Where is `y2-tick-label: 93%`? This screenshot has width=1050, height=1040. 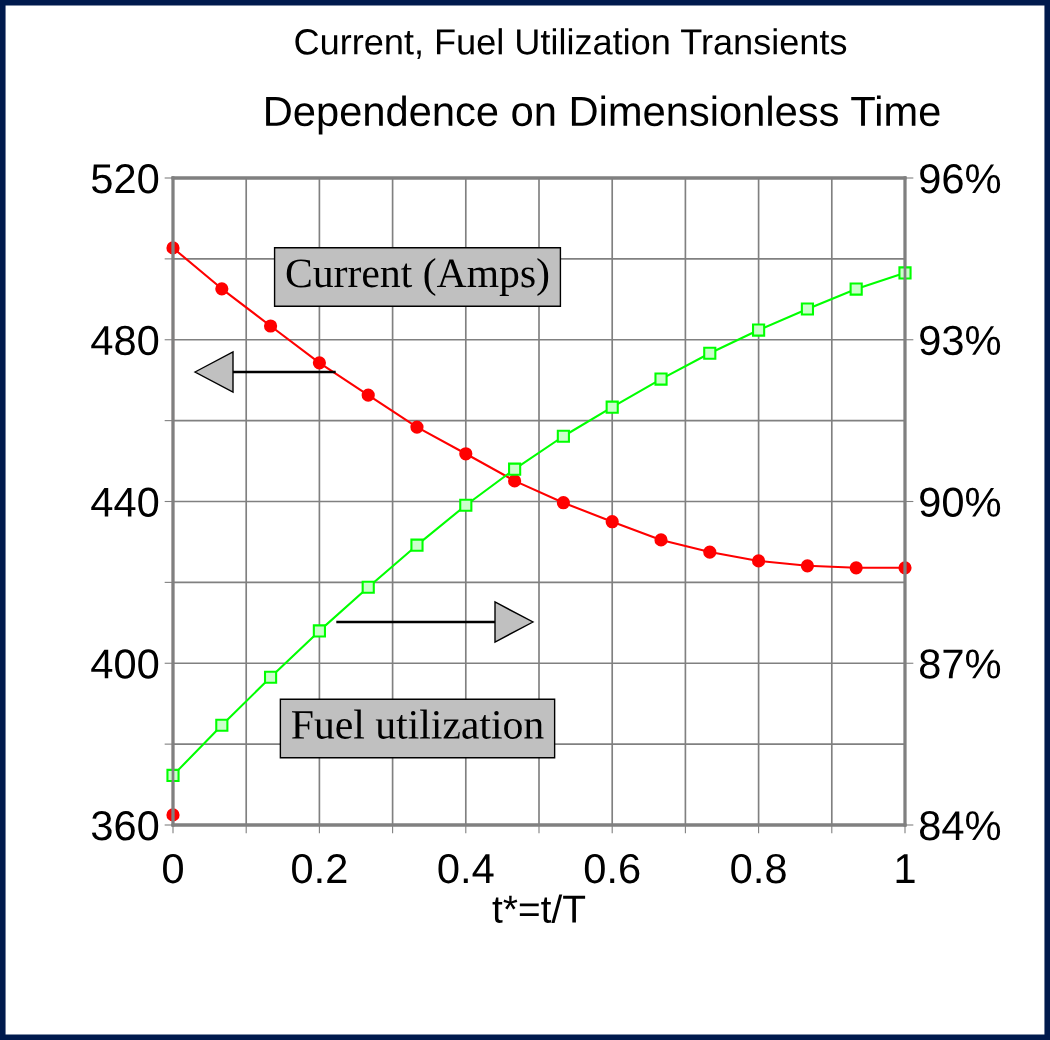 y2-tick-label: 93% is located at coordinates (960, 340).